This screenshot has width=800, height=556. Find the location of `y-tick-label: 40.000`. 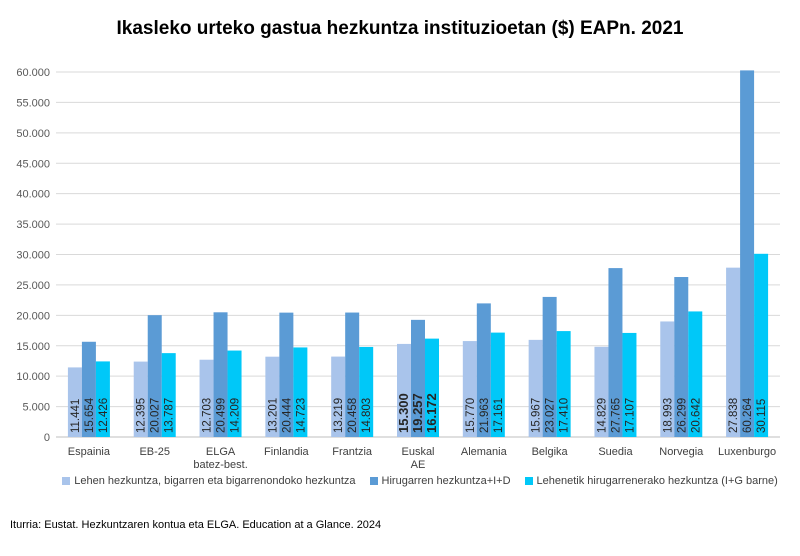

y-tick-label: 40.000 is located at coordinates (33, 195).